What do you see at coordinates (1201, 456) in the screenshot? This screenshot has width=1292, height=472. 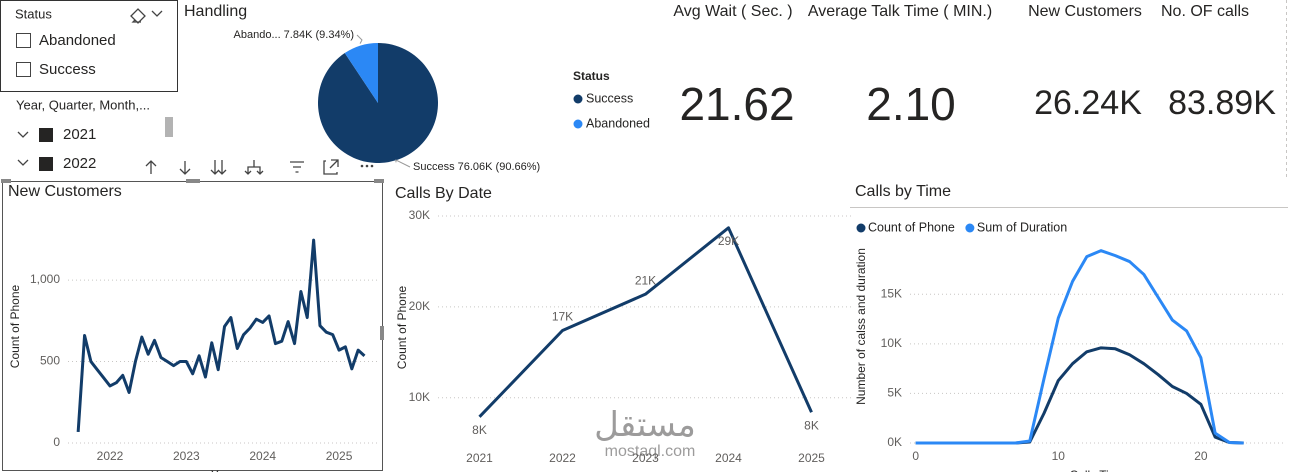 I see `x-tick-label: 20` at bounding box center [1201, 456].